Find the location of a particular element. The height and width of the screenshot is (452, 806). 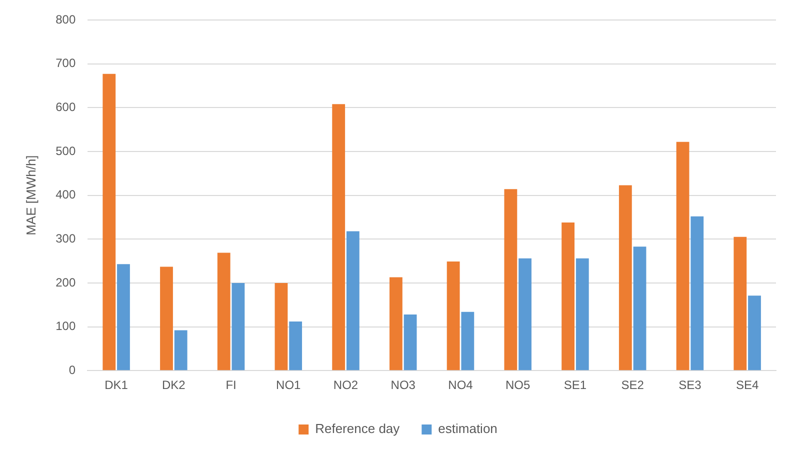

y-tick-label: 400 is located at coordinates (66, 195).